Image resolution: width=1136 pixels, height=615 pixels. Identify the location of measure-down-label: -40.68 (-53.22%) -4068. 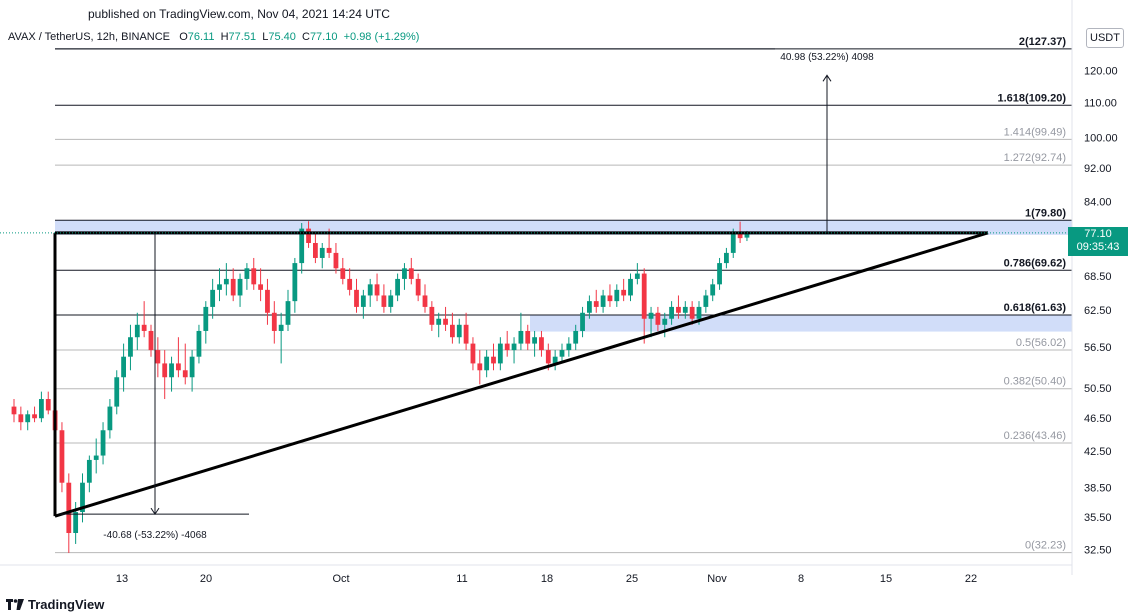
(155, 535).